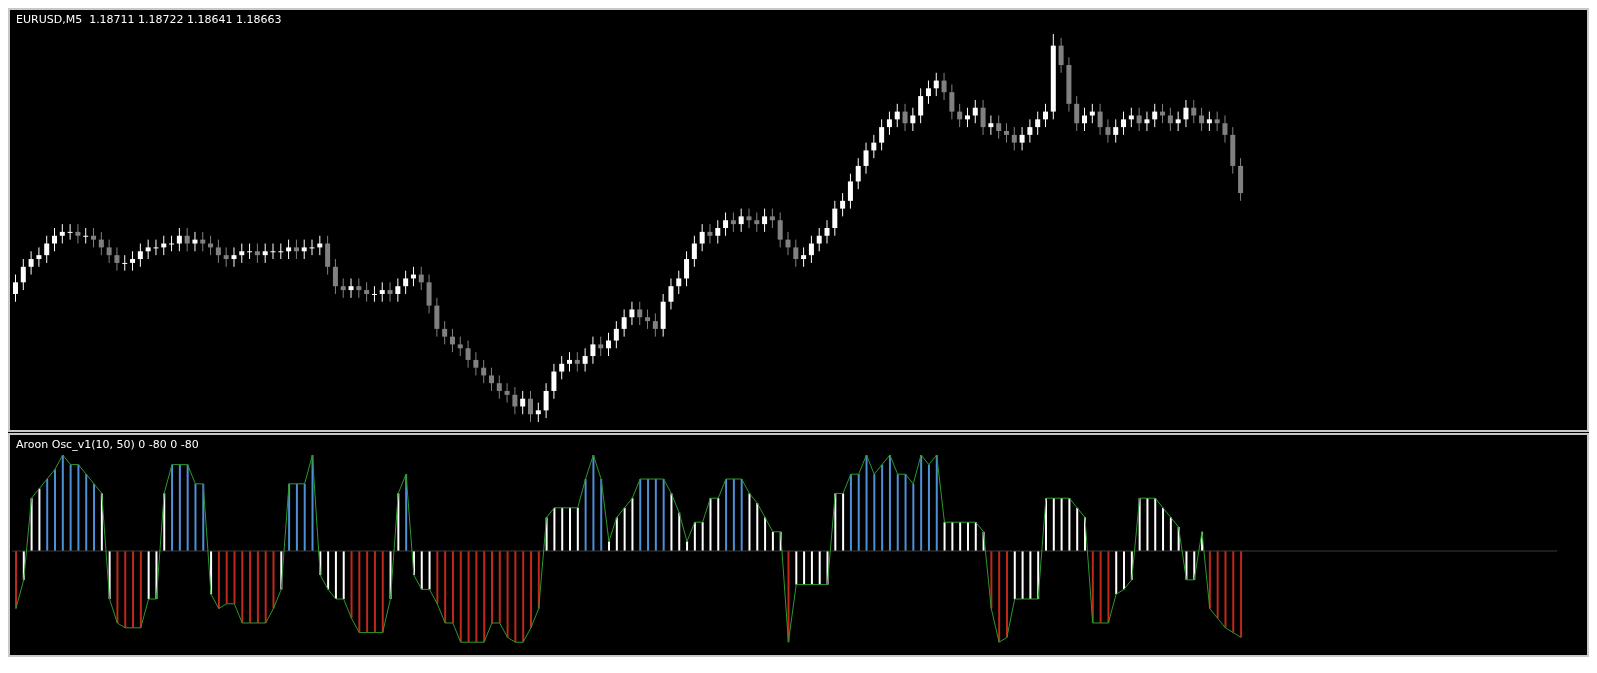 This screenshot has height=673, width=1597. What do you see at coordinates (107, 444) in the screenshot?
I see `chart-title: Aroon Osc_v1(10, 50) 0 -80 0 -80` at bounding box center [107, 444].